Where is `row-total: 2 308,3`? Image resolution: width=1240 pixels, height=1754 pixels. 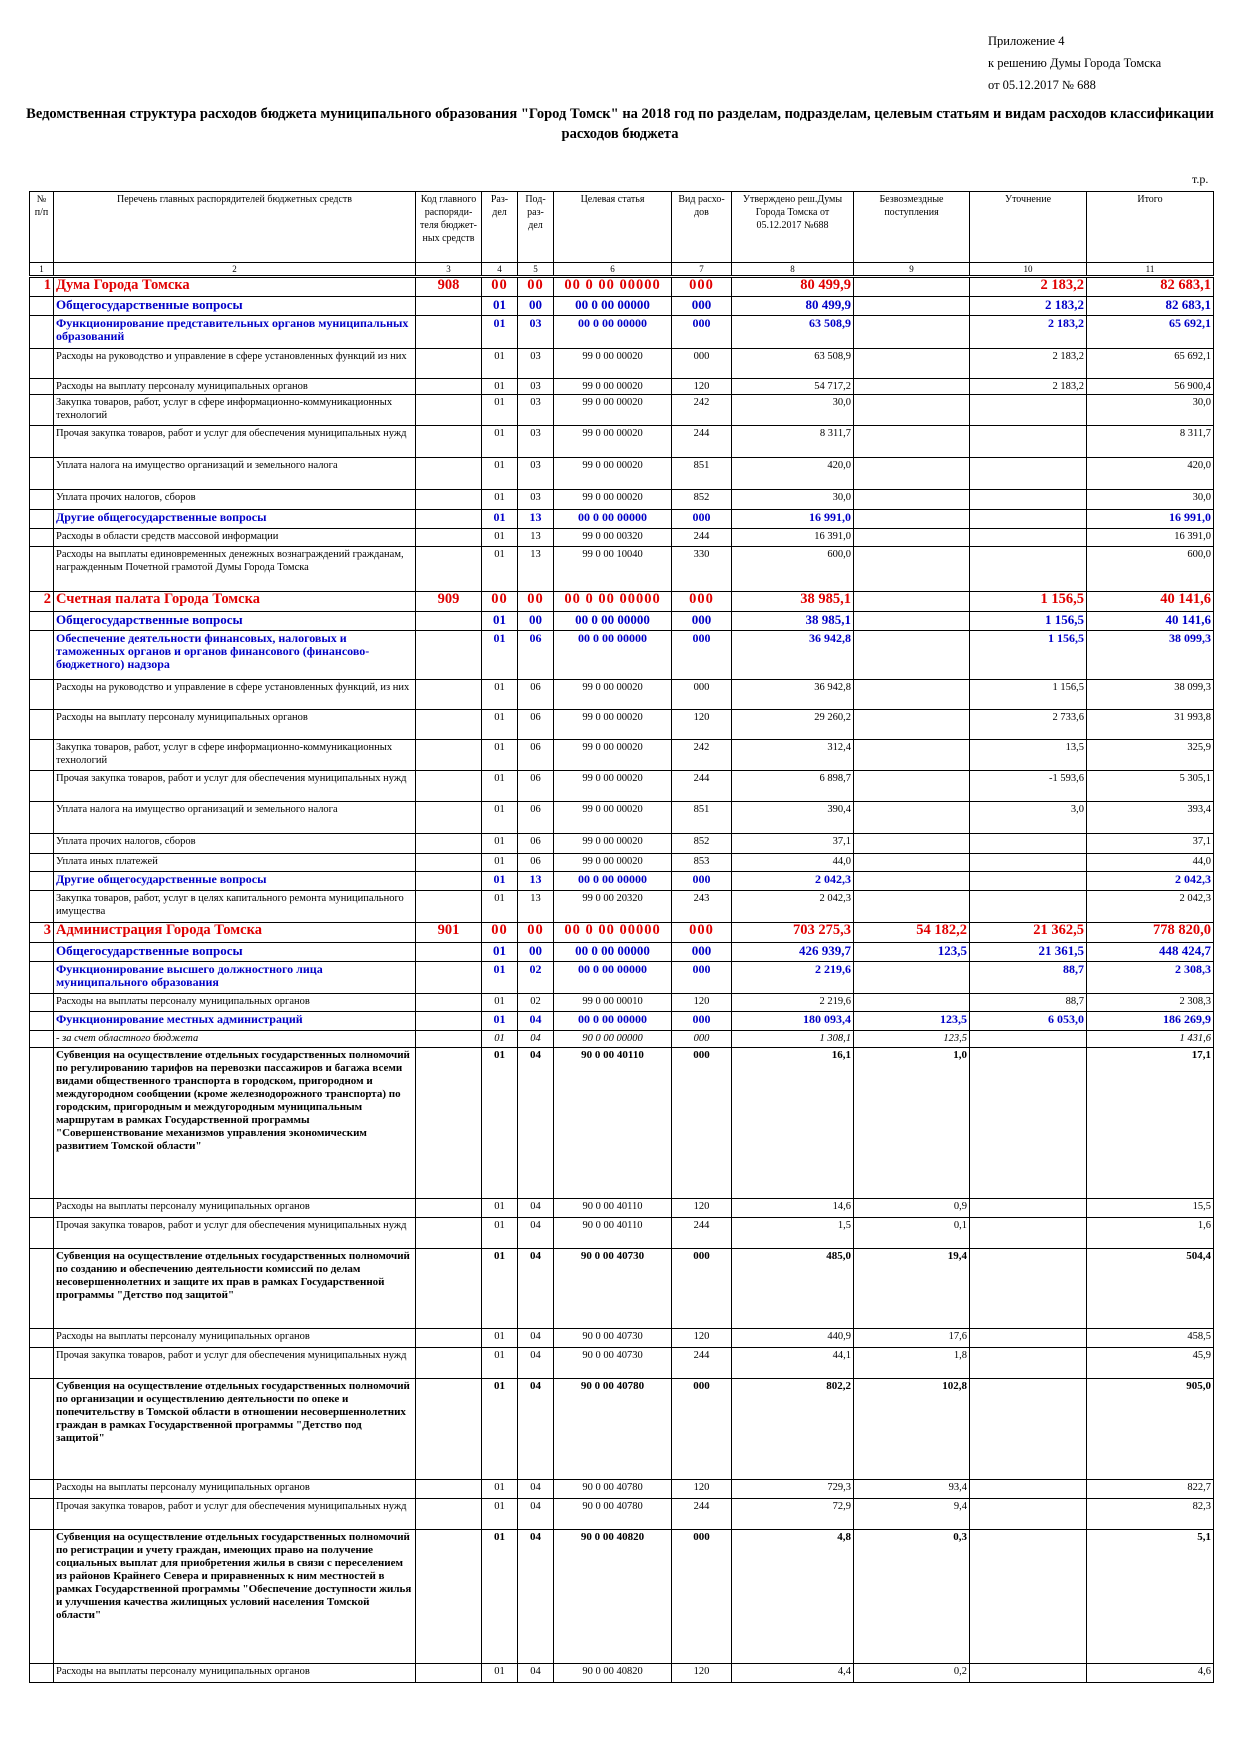 row-total: 2 308,3 is located at coordinates (1150, 977).